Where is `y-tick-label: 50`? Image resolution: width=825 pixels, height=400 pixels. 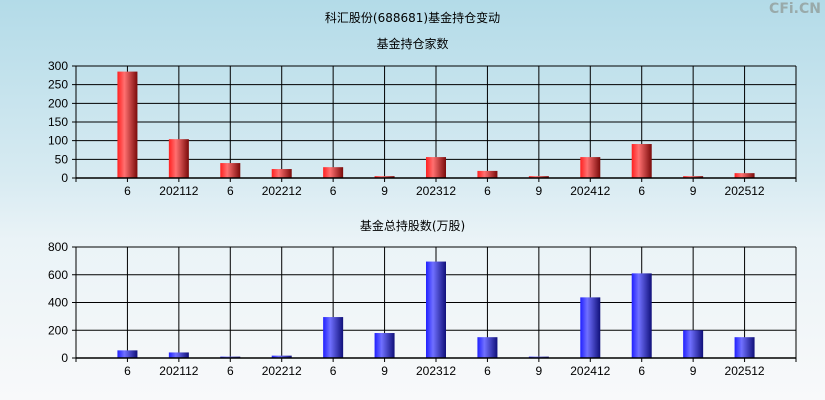 y-tick-label: 50 is located at coordinates (62, 159).